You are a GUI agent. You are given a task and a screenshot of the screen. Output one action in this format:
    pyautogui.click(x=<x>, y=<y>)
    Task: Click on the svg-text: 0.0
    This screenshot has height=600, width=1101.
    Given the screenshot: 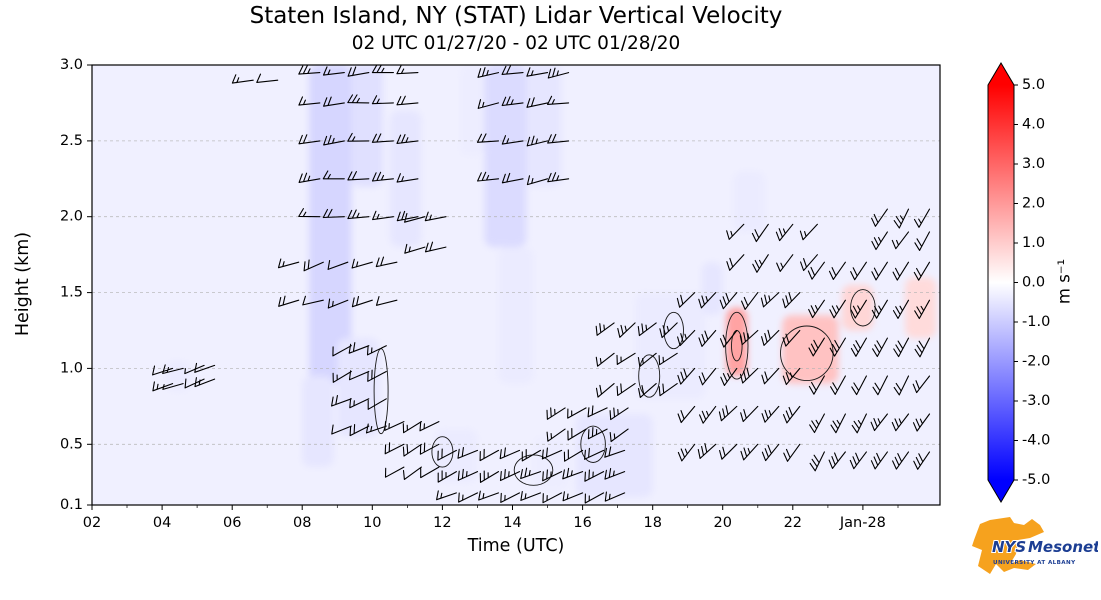 What is the action you would take?
    pyautogui.click(x=1033, y=283)
    